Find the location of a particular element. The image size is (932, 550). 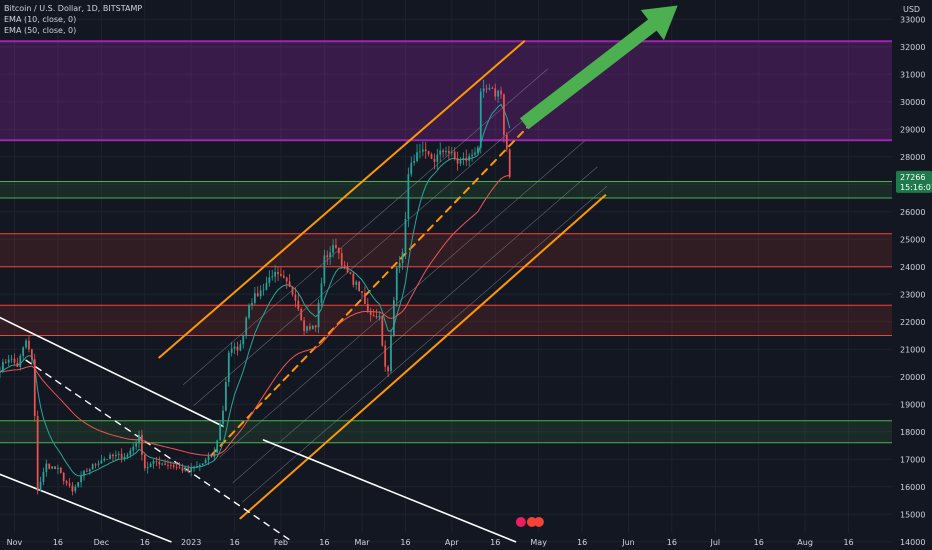

price-tick-label: 21000 is located at coordinates (912, 349).